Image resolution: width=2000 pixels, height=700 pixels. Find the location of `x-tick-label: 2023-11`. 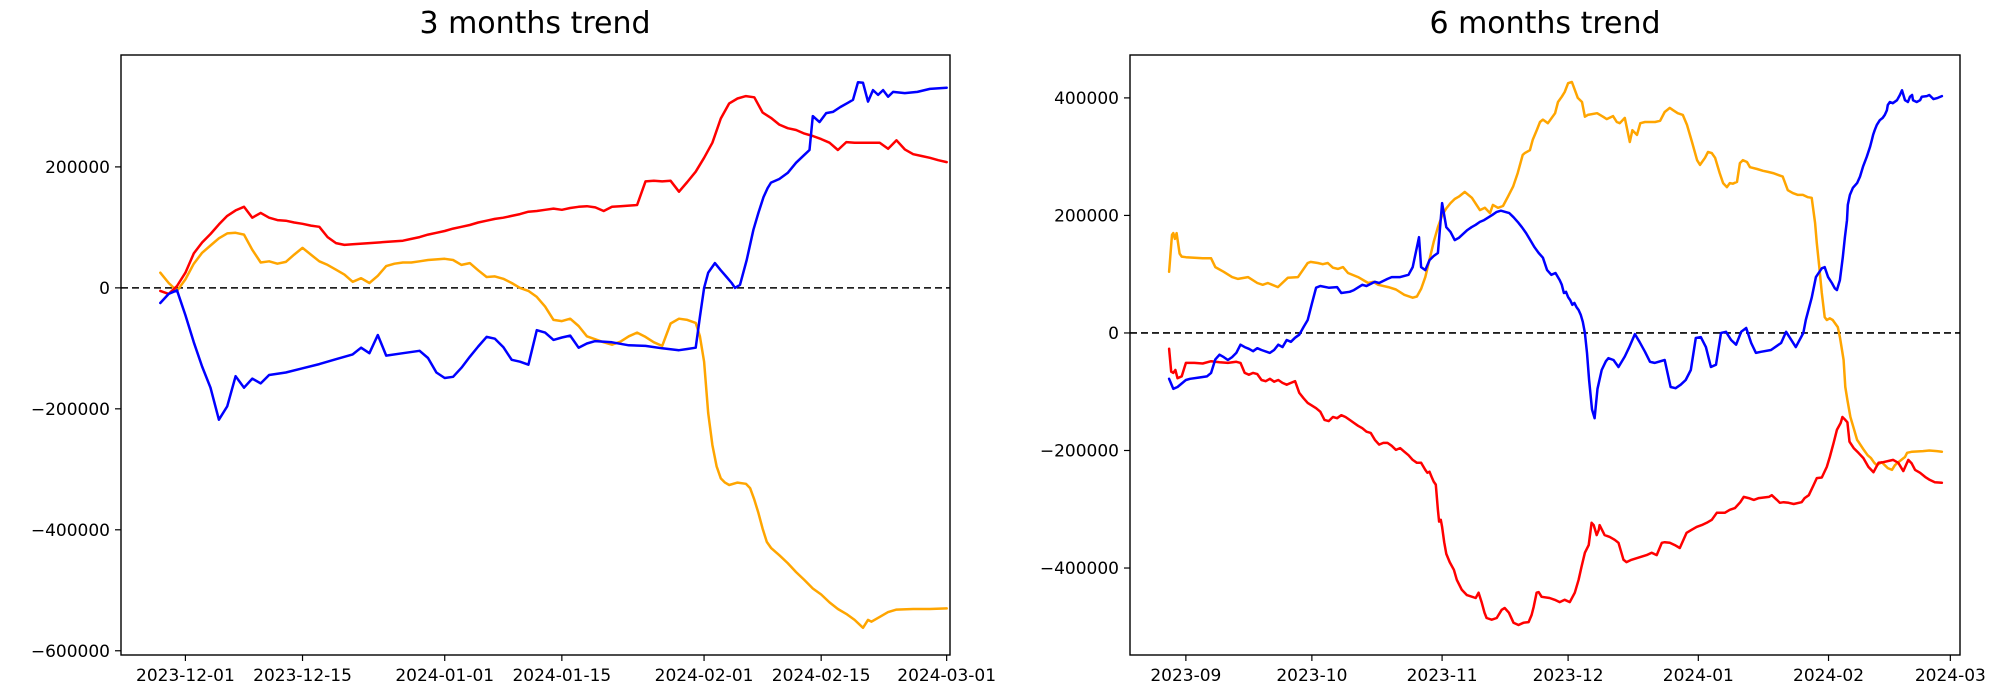

x-tick-label: 2023-11 is located at coordinates (1442, 676).